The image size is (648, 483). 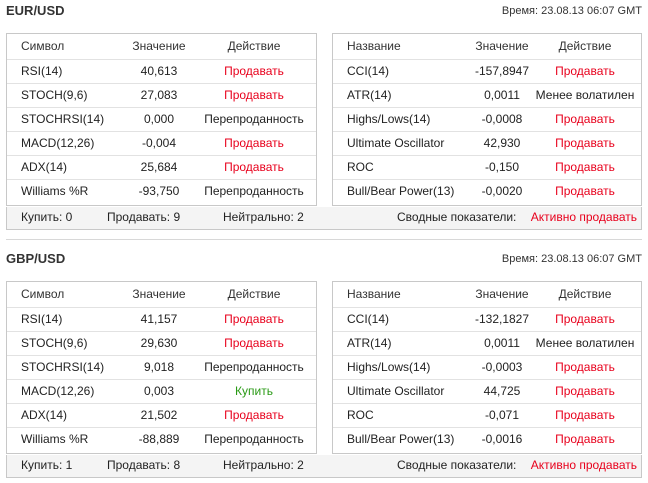 What do you see at coordinates (502, 191) in the screenshot?
I see `indicator-value: -0,0020` at bounding box center [502, 191].